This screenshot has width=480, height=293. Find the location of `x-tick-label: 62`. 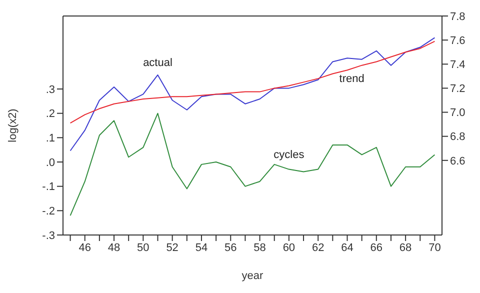

x-tick-label: 62 is located at coordinates (318, 248).